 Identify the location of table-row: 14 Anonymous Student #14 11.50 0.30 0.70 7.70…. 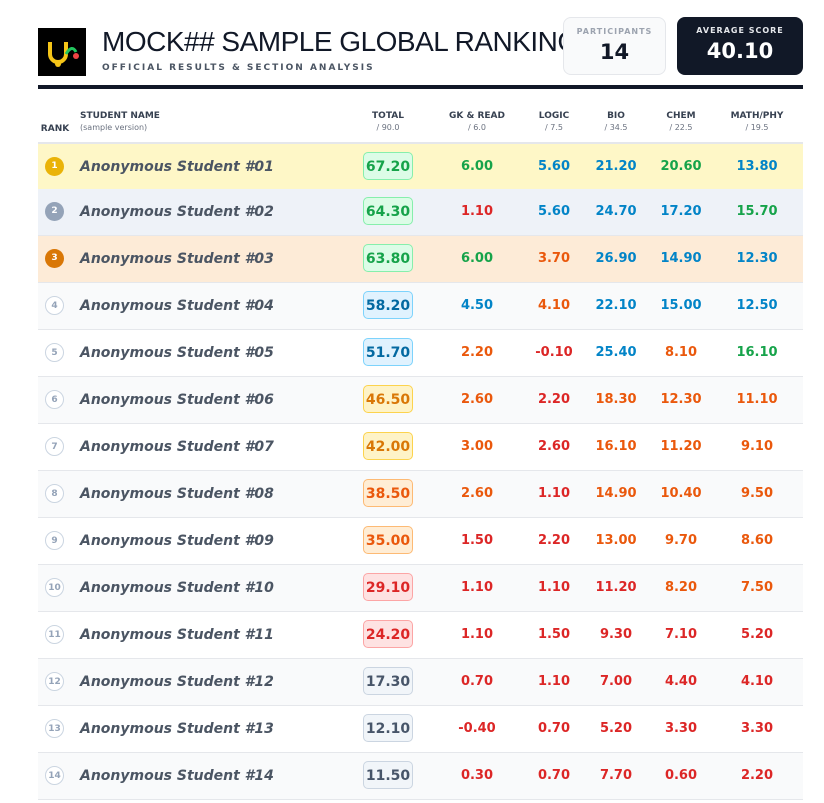
(420, 776).